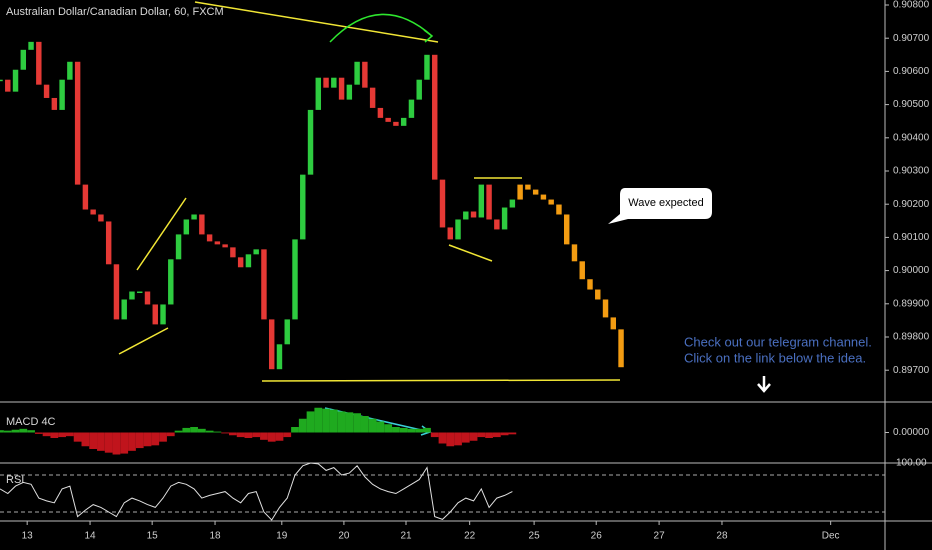 Image resolution: width=932 pixels, height=550 pixels. Describe the element at coordinates (722, 536) in the screenshot. I see `x-tick-label: 28` at that location.